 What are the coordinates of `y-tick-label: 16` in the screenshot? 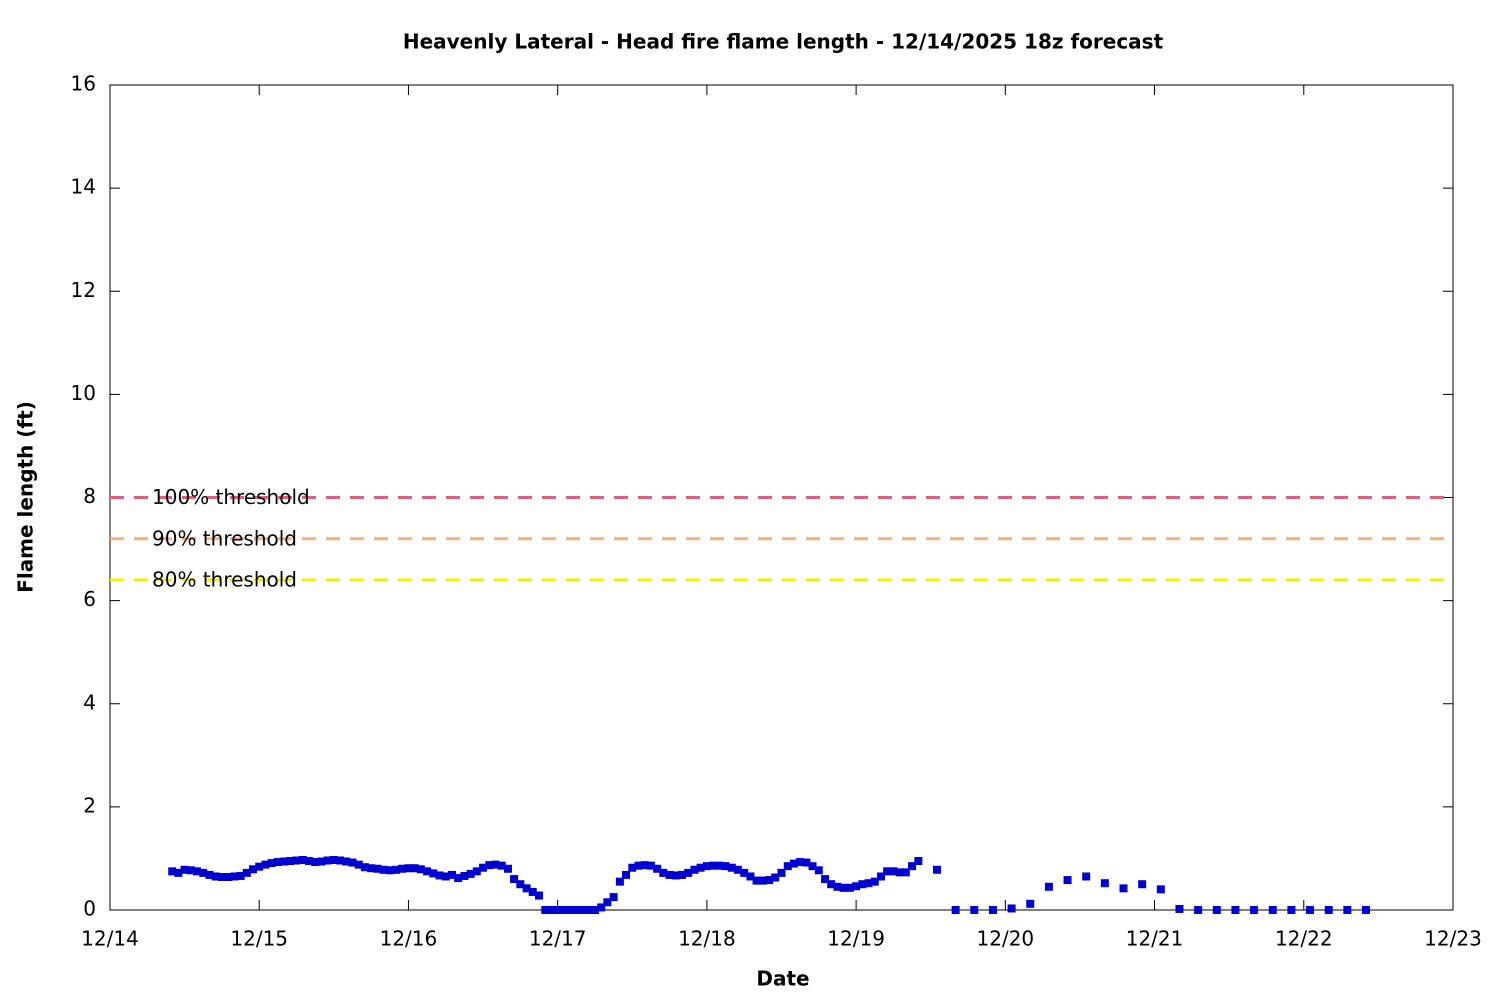 It's located at (83, 84).